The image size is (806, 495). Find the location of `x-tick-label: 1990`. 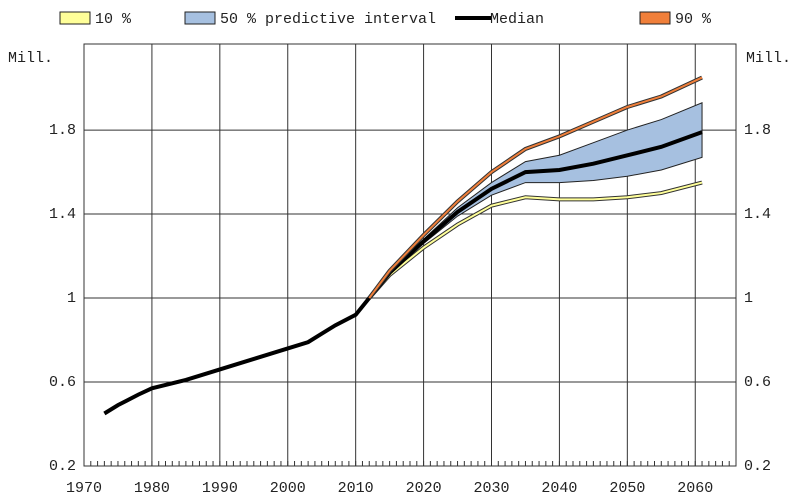

x-tick-label: 1990 is located at coordinates (220, 487).